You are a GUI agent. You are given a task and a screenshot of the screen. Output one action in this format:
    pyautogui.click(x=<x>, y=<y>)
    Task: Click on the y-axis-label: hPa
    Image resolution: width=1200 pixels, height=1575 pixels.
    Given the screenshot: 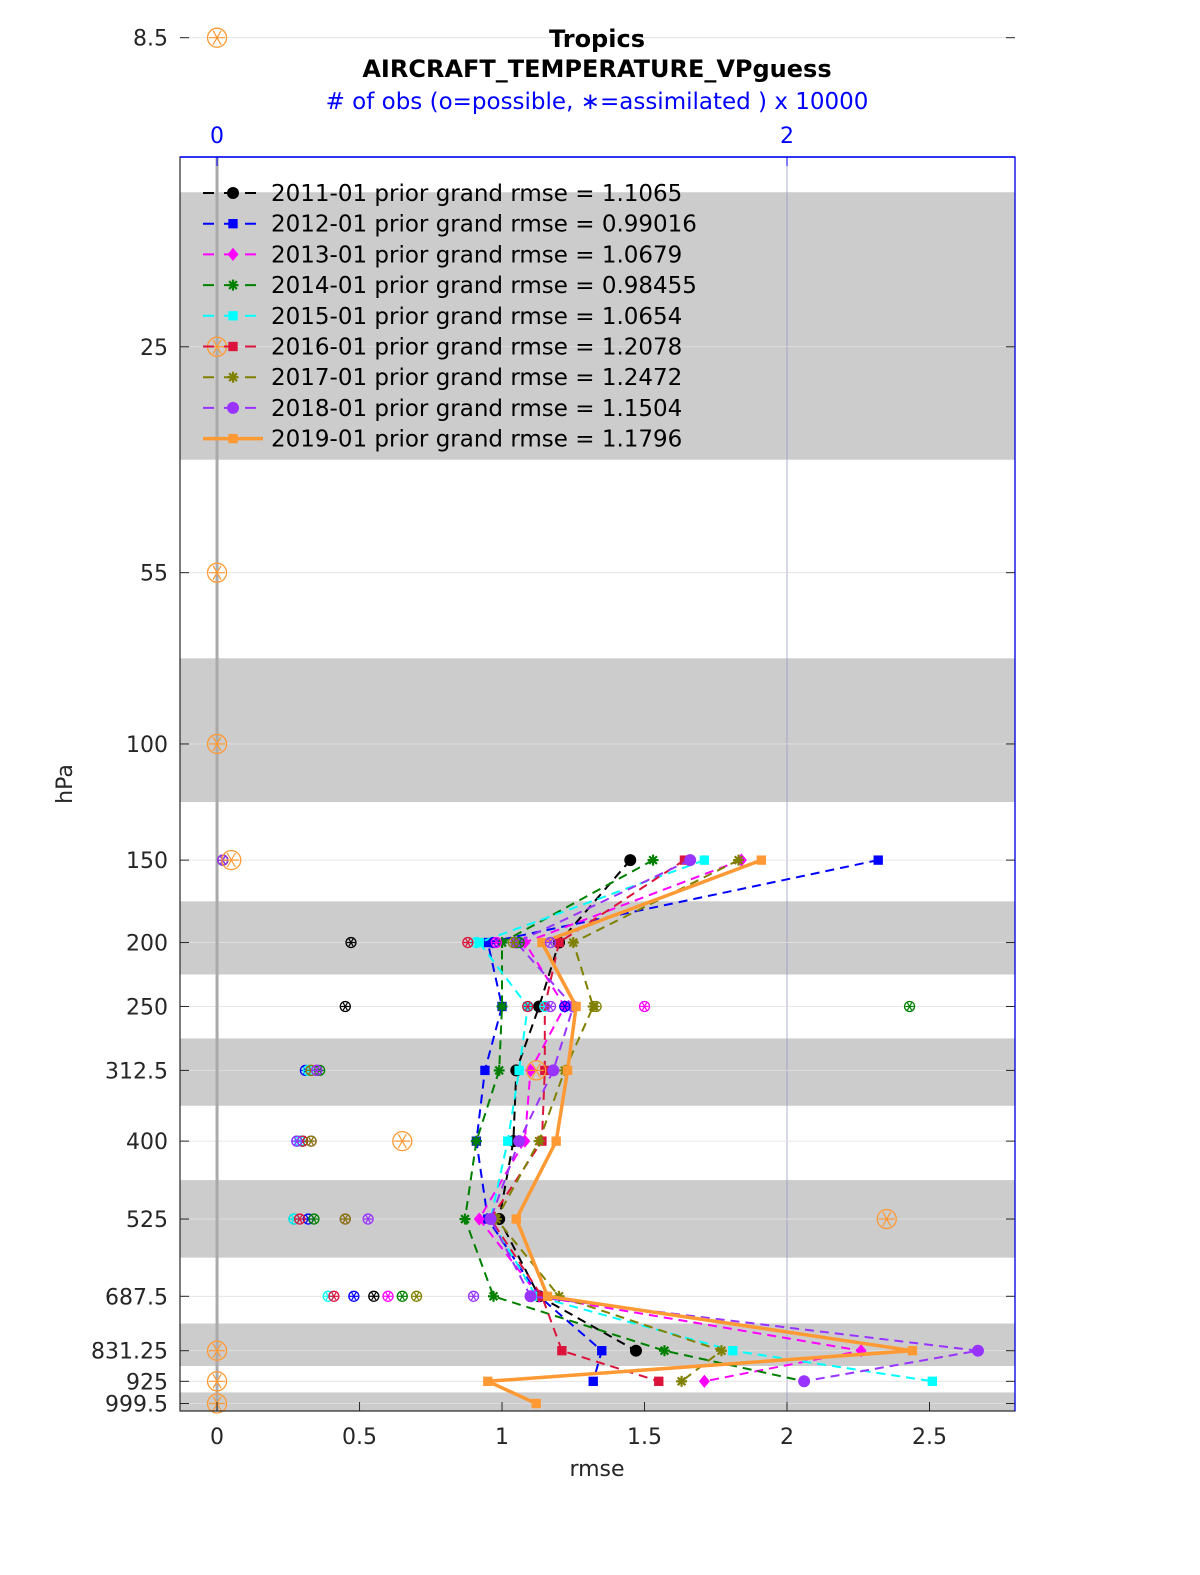 What is the action you would take?
    pyautogui.click(x=65, y=784)
    